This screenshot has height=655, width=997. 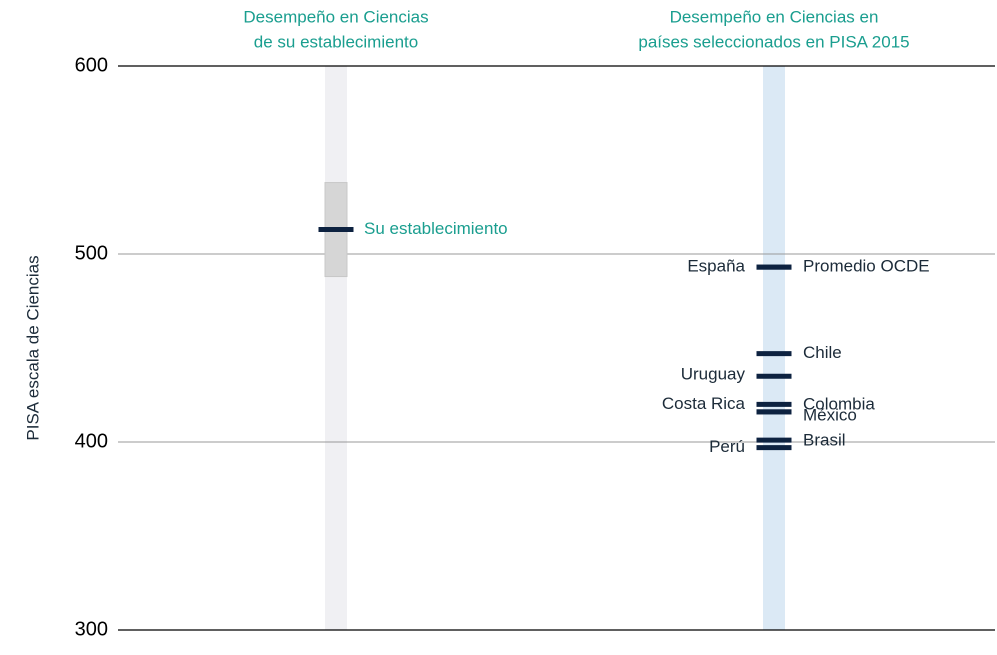 What do you see at coordinates (774, 348) in the screenshot?
I see `countries-band` at bounding box center [774, 348].